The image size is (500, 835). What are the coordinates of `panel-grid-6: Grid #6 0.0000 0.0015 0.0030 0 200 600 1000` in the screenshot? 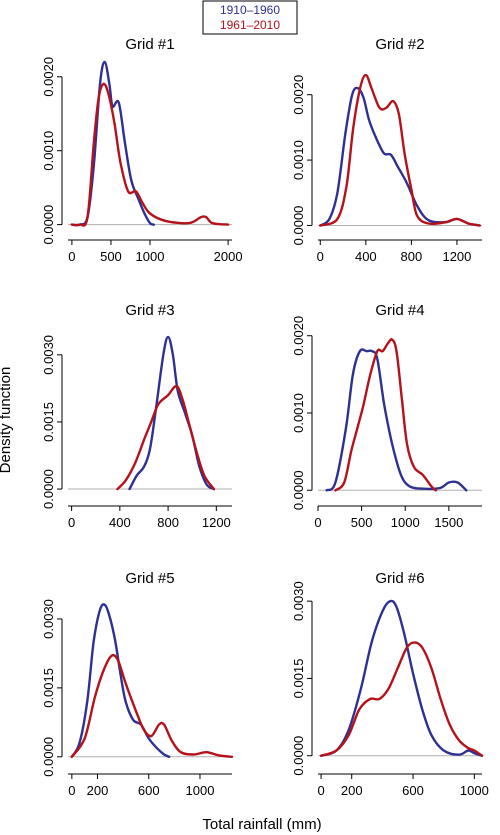 It's located at (390, 684).